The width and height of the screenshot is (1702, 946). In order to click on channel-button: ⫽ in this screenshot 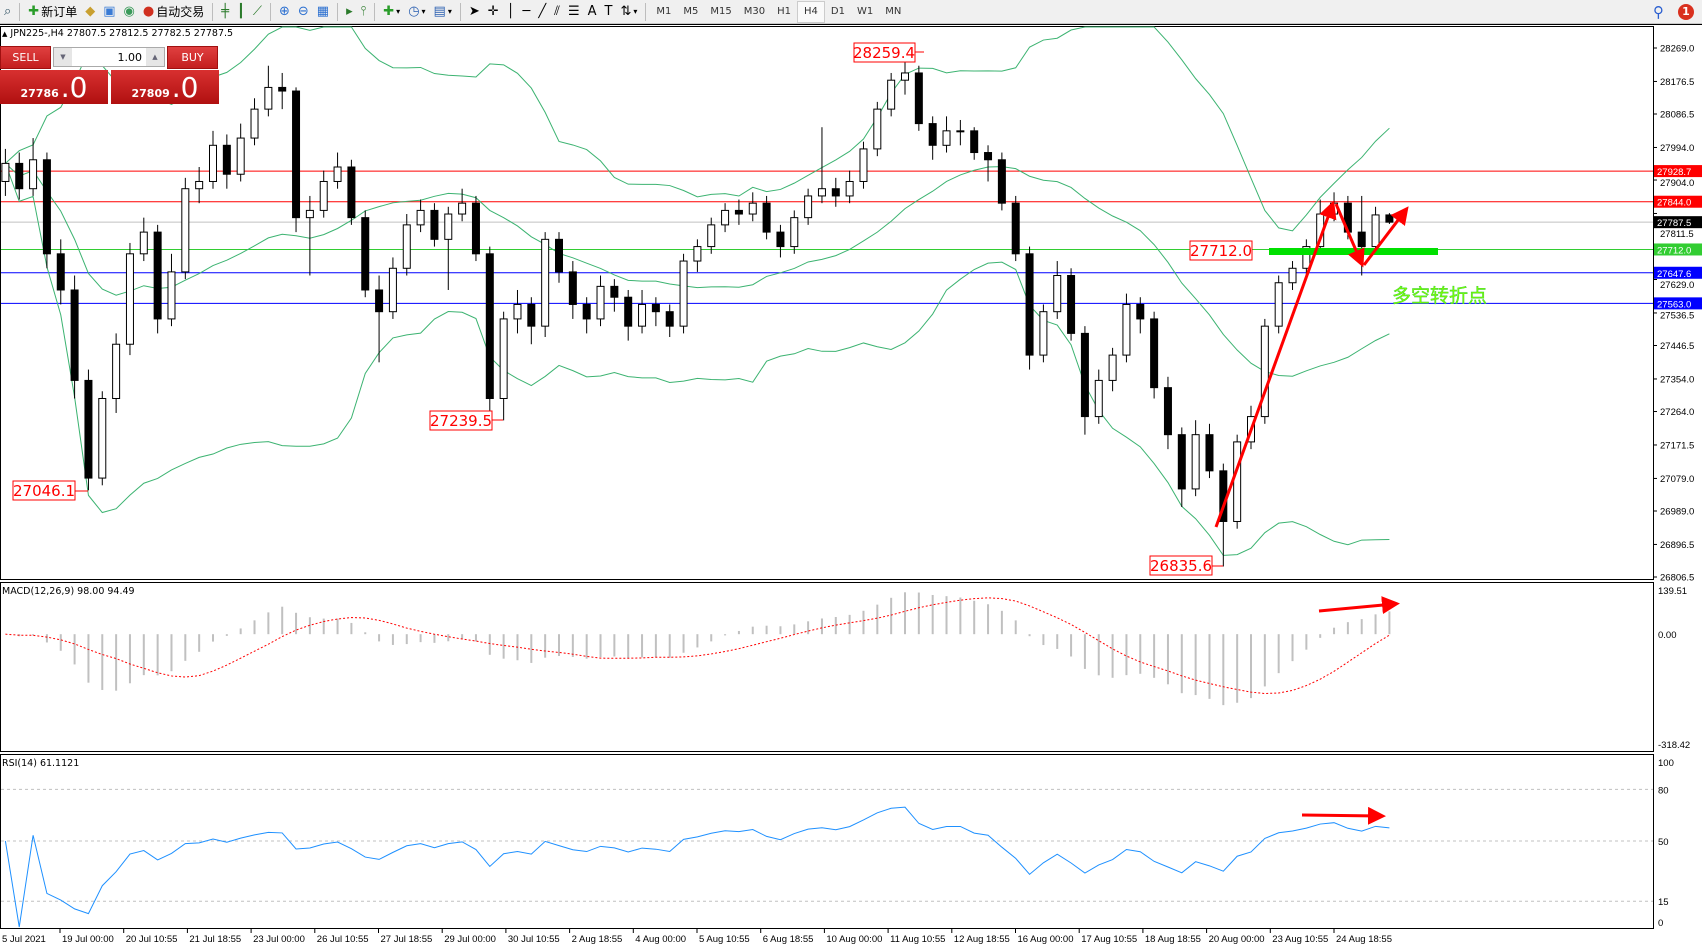, I will do `click(557, 12)`.